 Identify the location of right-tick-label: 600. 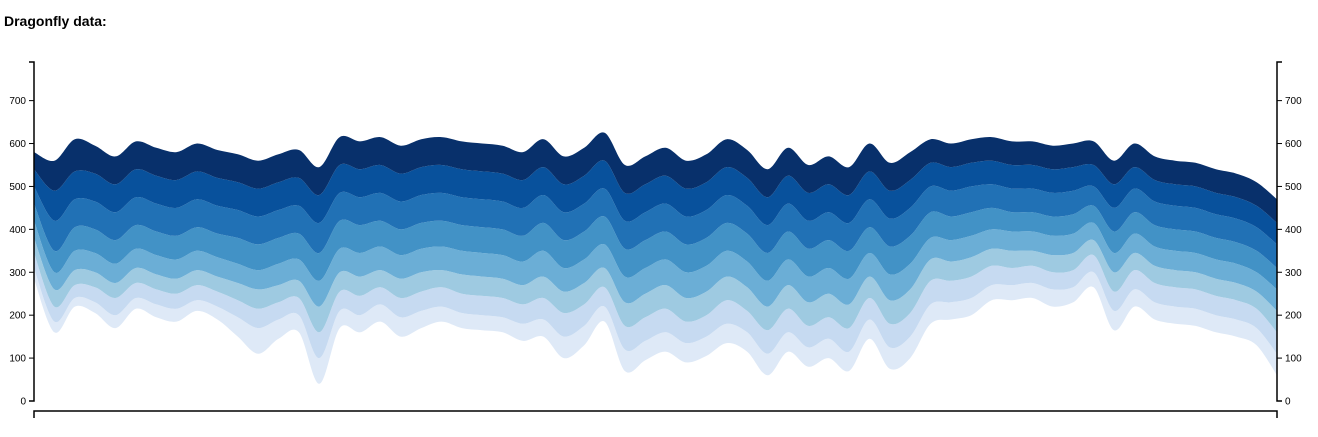
(1293, 144).